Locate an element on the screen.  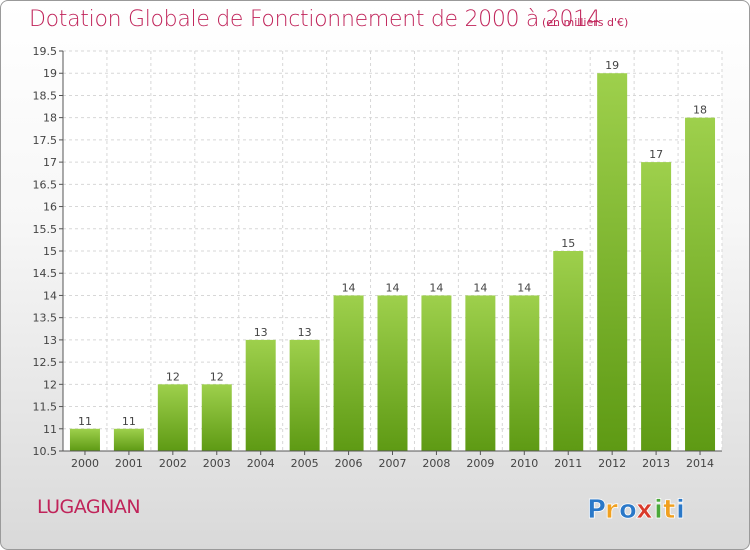
x-tick-label: 2001 is located at coordinates (129, 463).